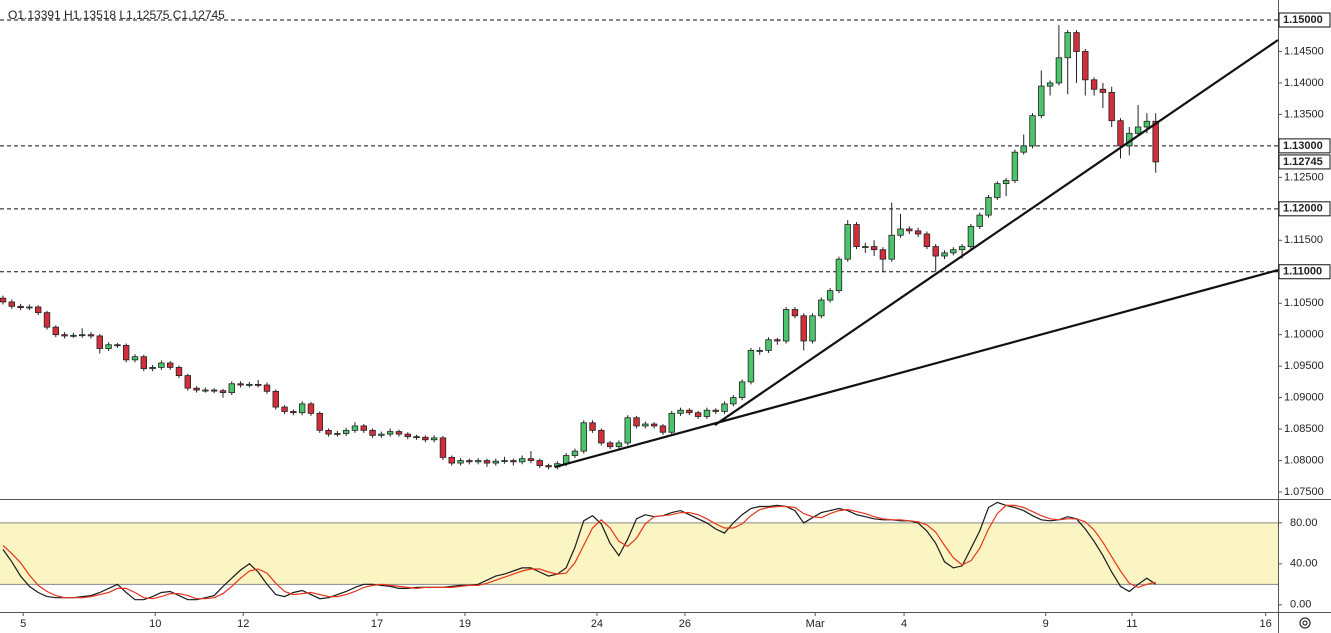  What do you see at coordinates (1304, 114) in the screenshot?
I see `y-tick-label: 1.13500` at bounding box center [1304, 114].